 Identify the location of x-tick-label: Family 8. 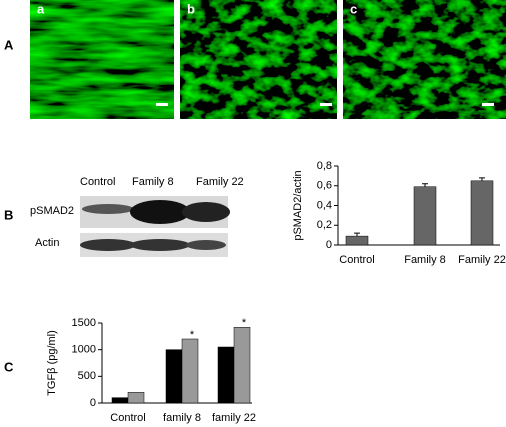
(425, 260).